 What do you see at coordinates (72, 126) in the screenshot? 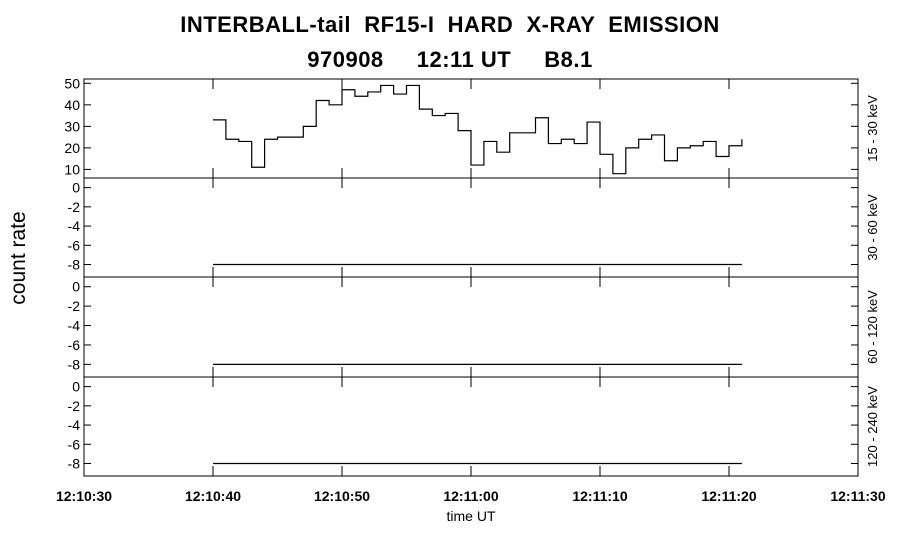
I see `y-tick-label: 30` at bounding box center [72, 126].